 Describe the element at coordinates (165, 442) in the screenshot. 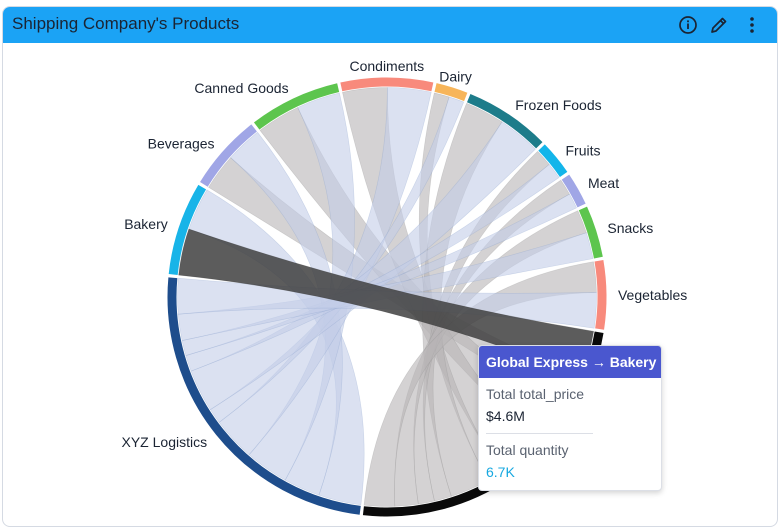

I see `label-xyz-logistics: XYZ Logistics` at that location.